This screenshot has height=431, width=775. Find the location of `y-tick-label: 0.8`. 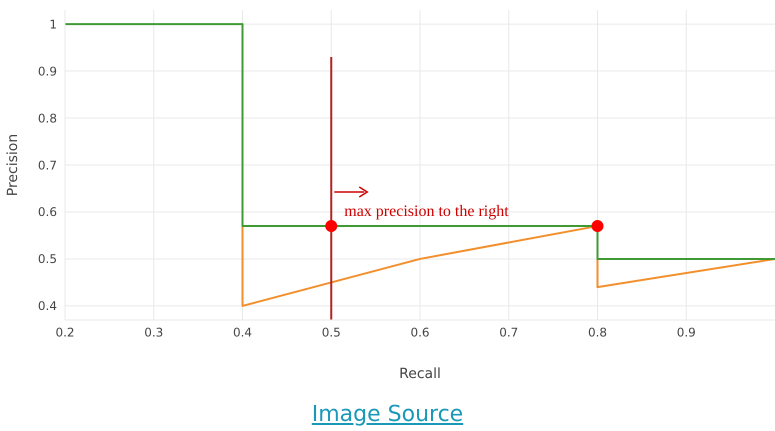

y-tick-label: 0.8 is located at coordinates (47, 118).